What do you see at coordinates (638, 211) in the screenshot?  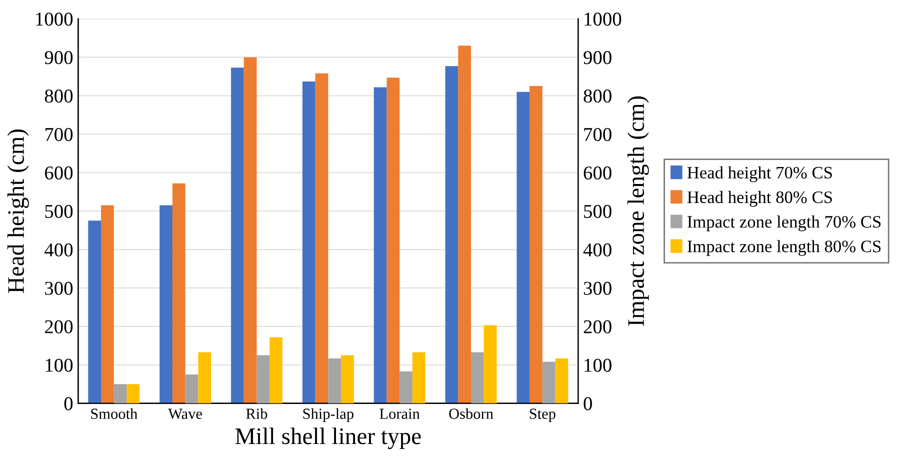 I see `y2-axis-title: Impact zone length (cm)` at bounding box center [638, 211].